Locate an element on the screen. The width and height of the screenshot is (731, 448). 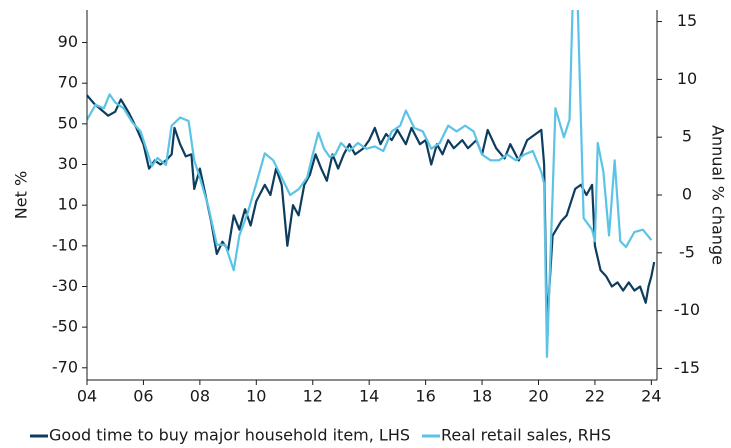
x-tick-label: 24 is located at coordinates (651, 396).